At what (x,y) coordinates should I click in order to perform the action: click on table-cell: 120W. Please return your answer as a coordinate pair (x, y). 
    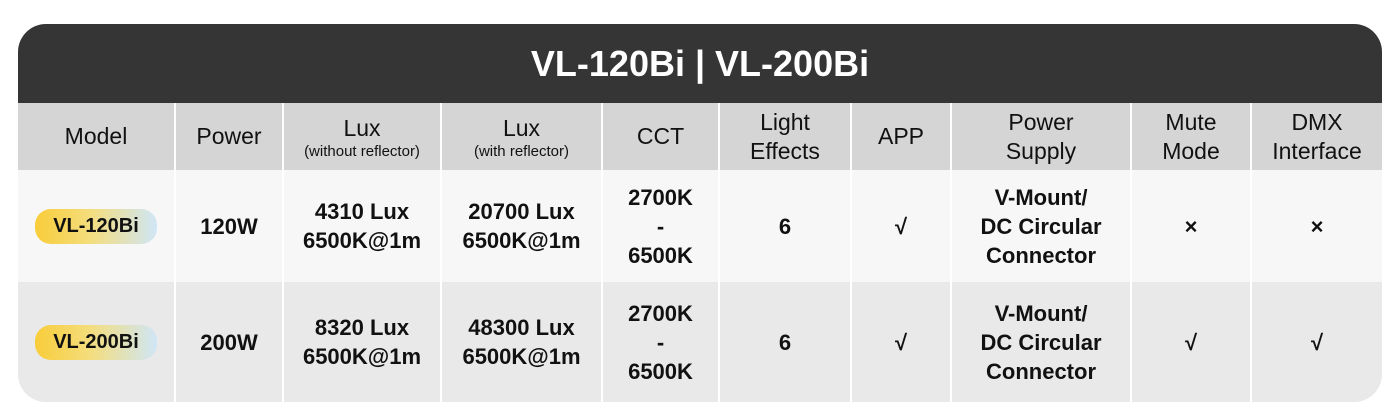
    Looking at the image, I should click on (228, 226).